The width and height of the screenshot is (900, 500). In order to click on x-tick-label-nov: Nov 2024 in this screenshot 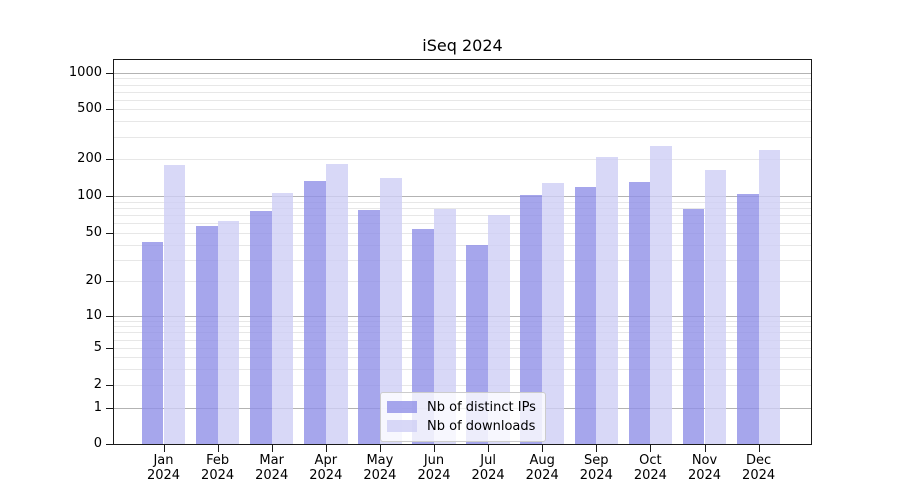, I will do `click(704, 468)`.